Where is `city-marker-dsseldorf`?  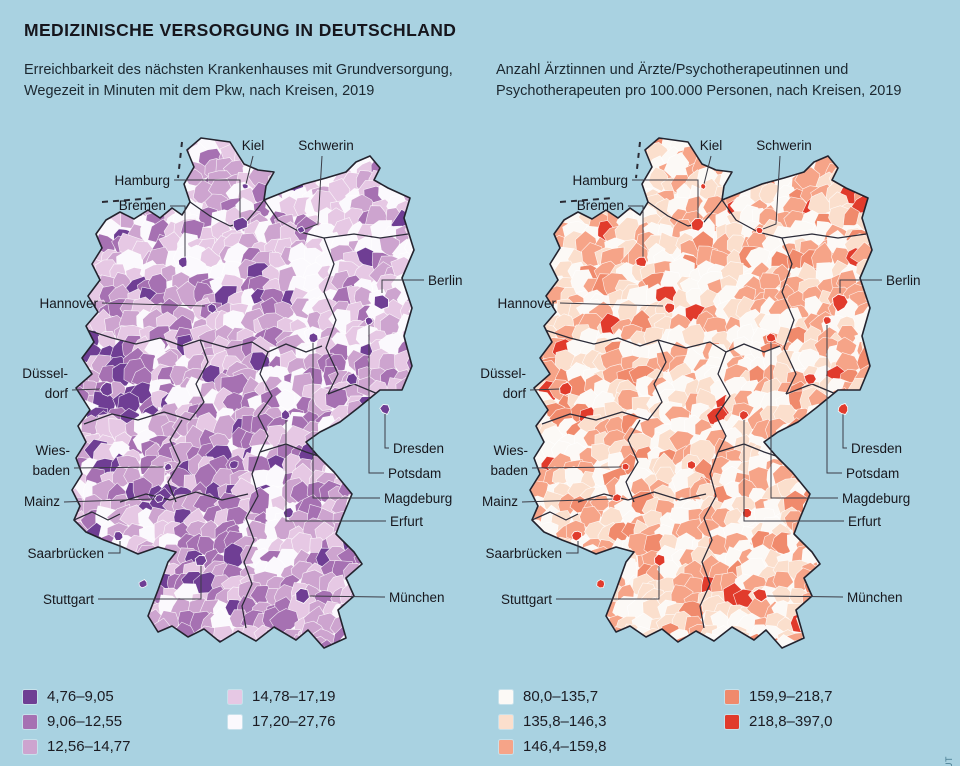
city-marker-dsseldorf is located at coordinates (106, 389).